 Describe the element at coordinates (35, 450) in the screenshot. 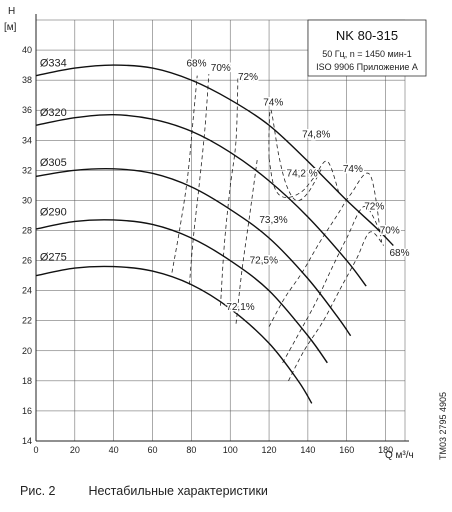

I see `x-tick-label: 0` at that location.